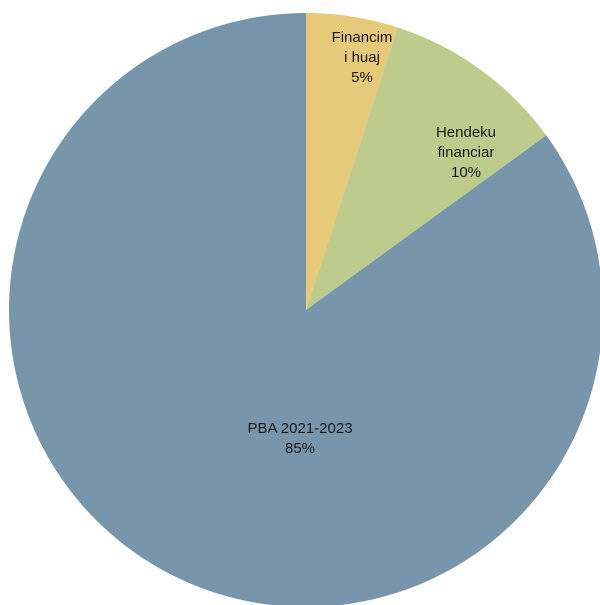 This screenshot has height=605, width=600. Describe the element at coordinates (299, 438) in the screenshot. I see `pie-slice-label-3: PBA 2021-2023 85%` at that location.